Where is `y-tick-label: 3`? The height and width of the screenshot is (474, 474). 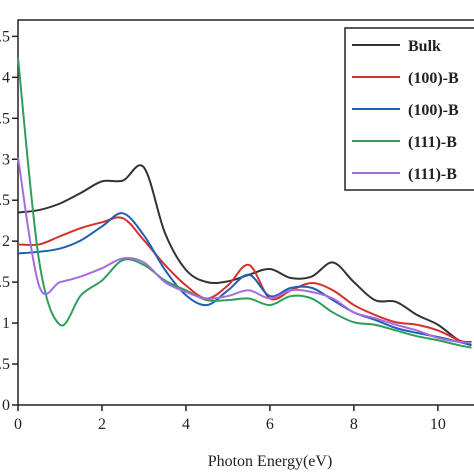
y-tick-label: 3 is located at coordinates (6, 159).